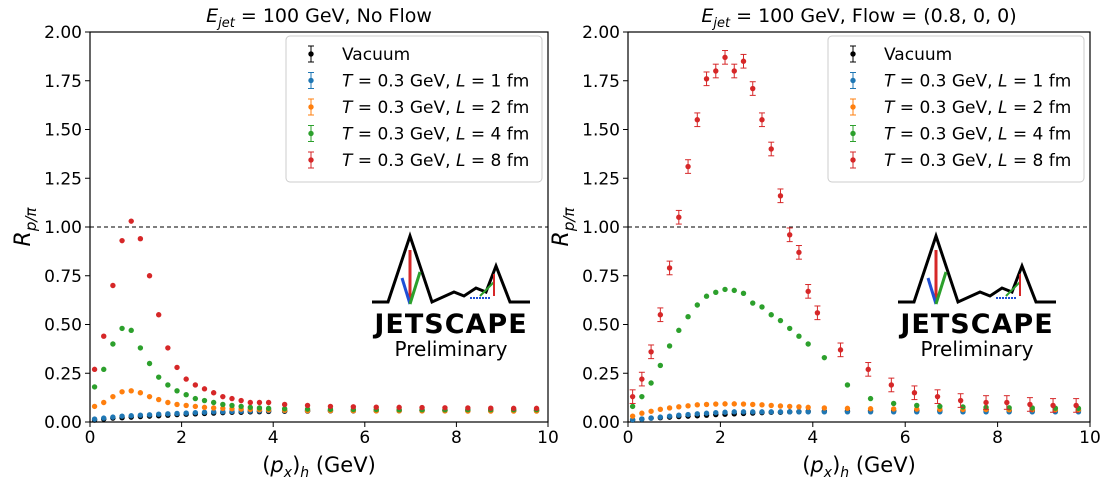  What do you see at coordinates (601, 374) in the screenshot?
I see `y-tick-label: 0.25` at bounding box center [601, 374].